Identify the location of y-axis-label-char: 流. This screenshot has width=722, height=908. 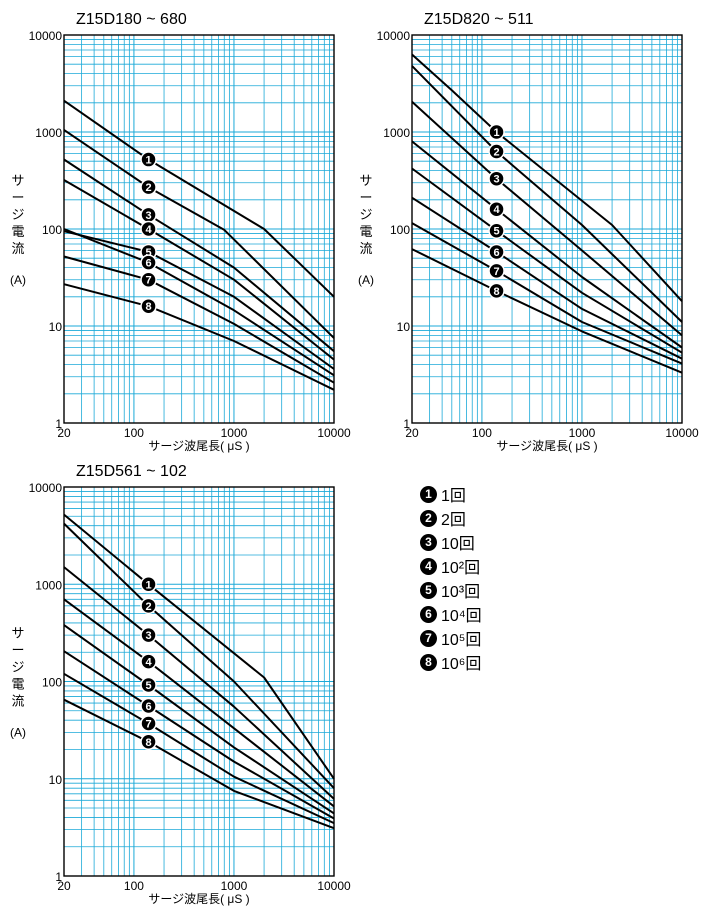
(365, 248).